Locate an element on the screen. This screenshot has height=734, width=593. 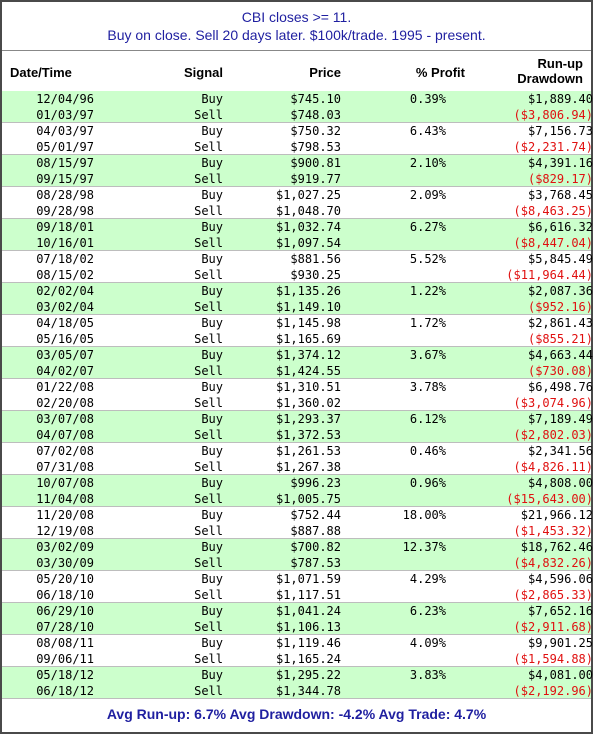
buy-price-cell: $996.23 is located at coordinates (315, 483).